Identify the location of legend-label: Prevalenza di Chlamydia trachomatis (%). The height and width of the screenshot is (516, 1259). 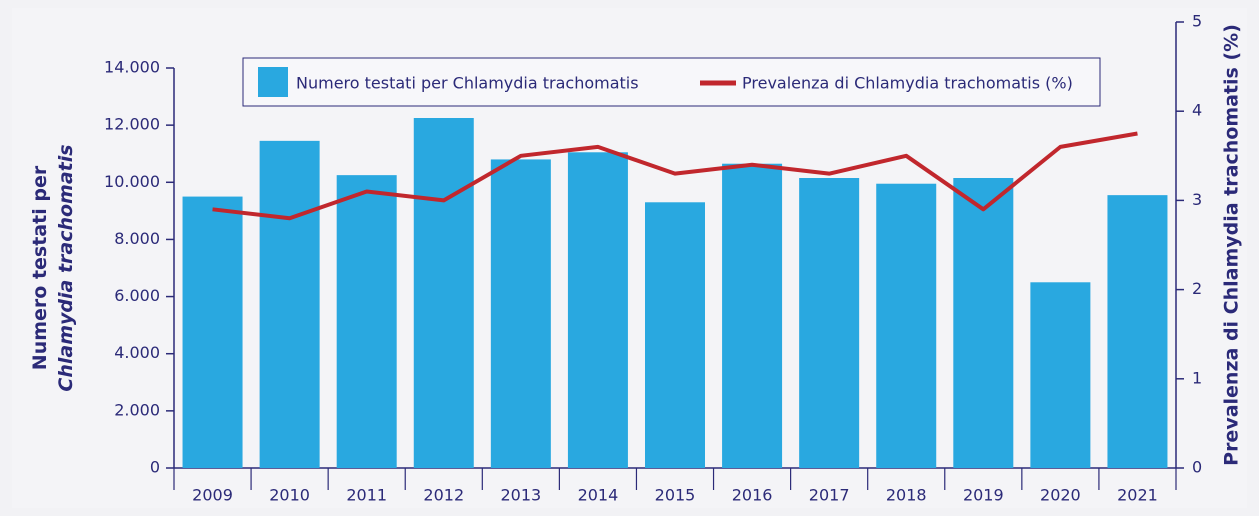
(907, 83).